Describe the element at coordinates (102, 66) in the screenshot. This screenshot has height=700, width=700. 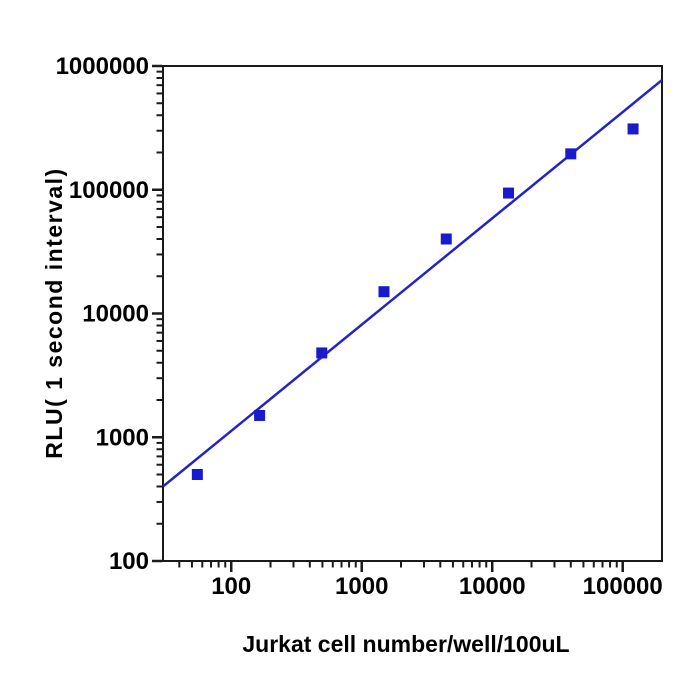
I see `y-tick-label: 1000000` at that location.